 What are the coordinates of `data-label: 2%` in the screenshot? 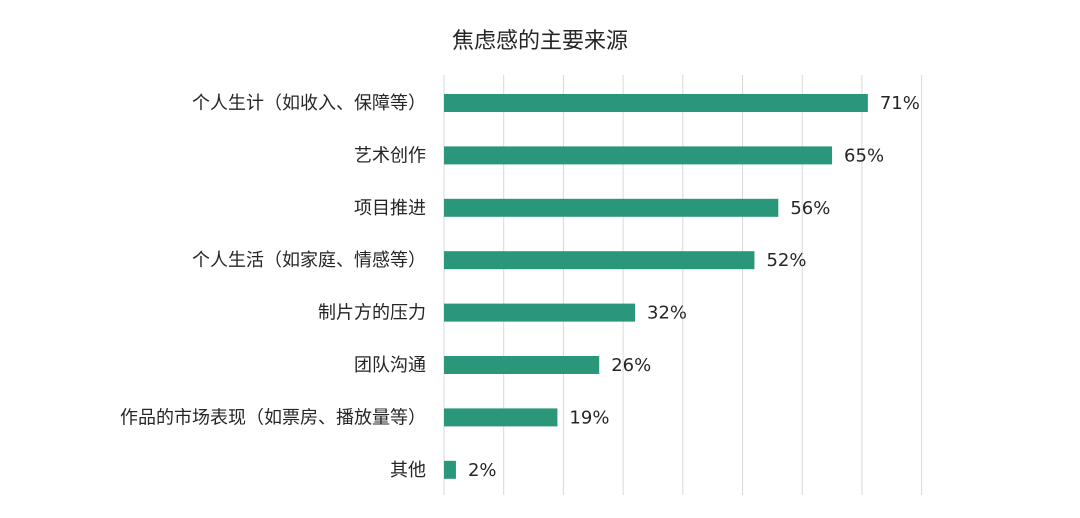 It's located at (482, 470).